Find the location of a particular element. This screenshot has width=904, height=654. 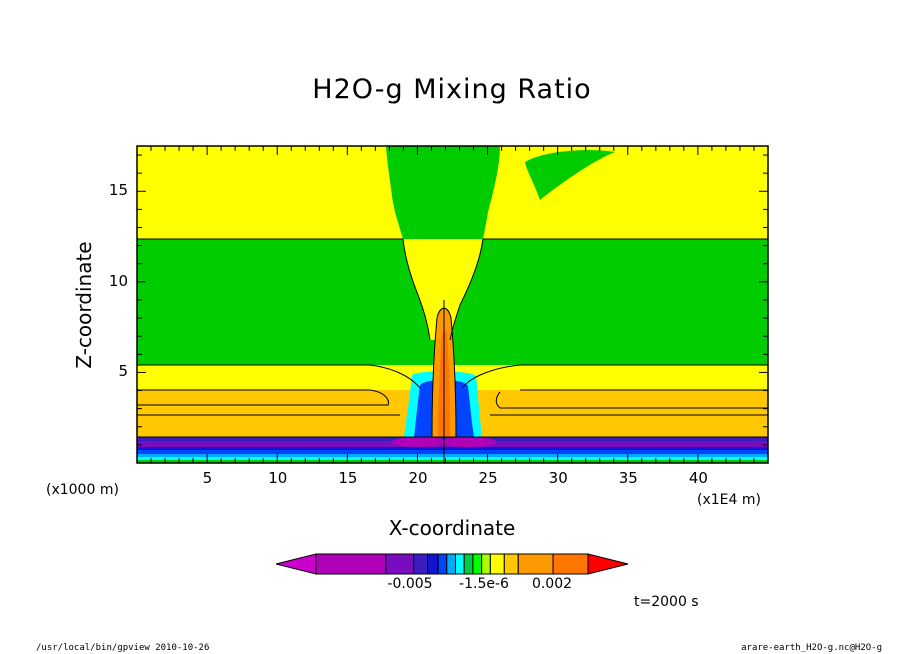

footer-right: arare-earth_H2O-g.nc@H2O-g is located at coordinates (811, 648).